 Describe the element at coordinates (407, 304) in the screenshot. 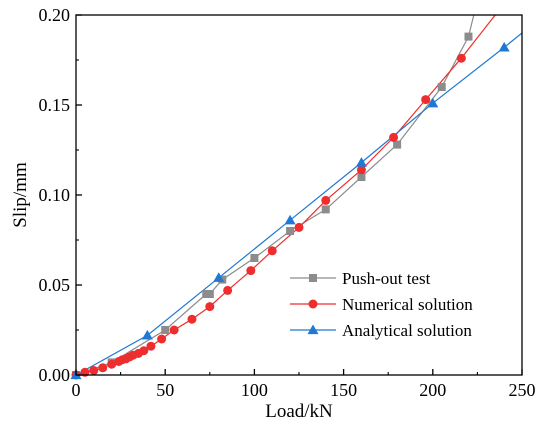

I see `legend-label: Numerical solution` at that location.